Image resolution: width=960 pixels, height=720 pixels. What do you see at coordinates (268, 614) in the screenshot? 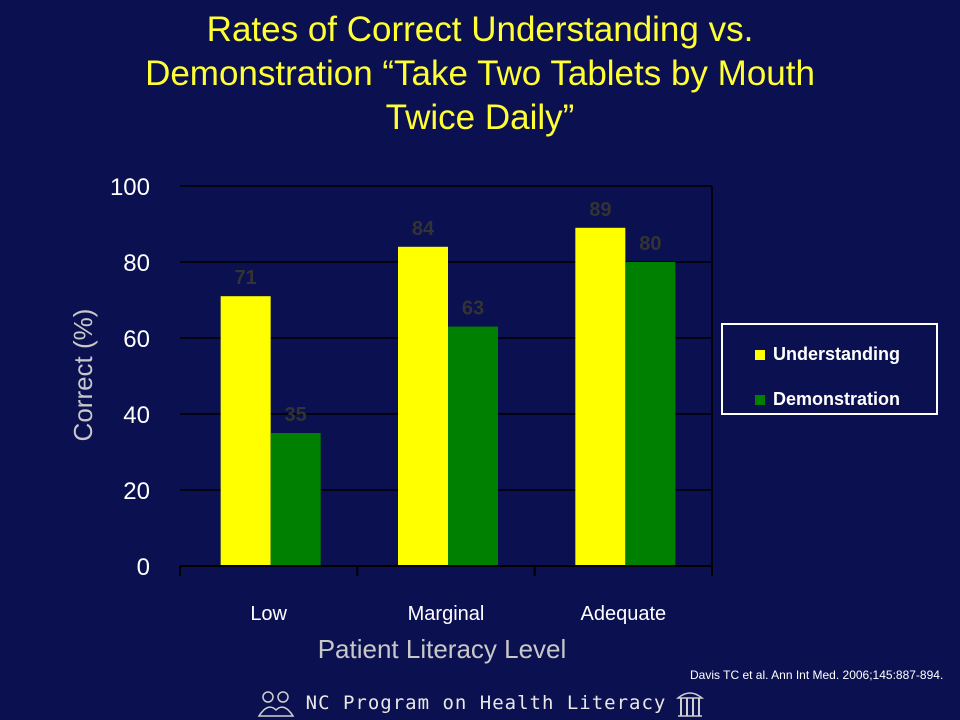
I see `x-tick-label-low: Low` at bounding box center [268, 614].